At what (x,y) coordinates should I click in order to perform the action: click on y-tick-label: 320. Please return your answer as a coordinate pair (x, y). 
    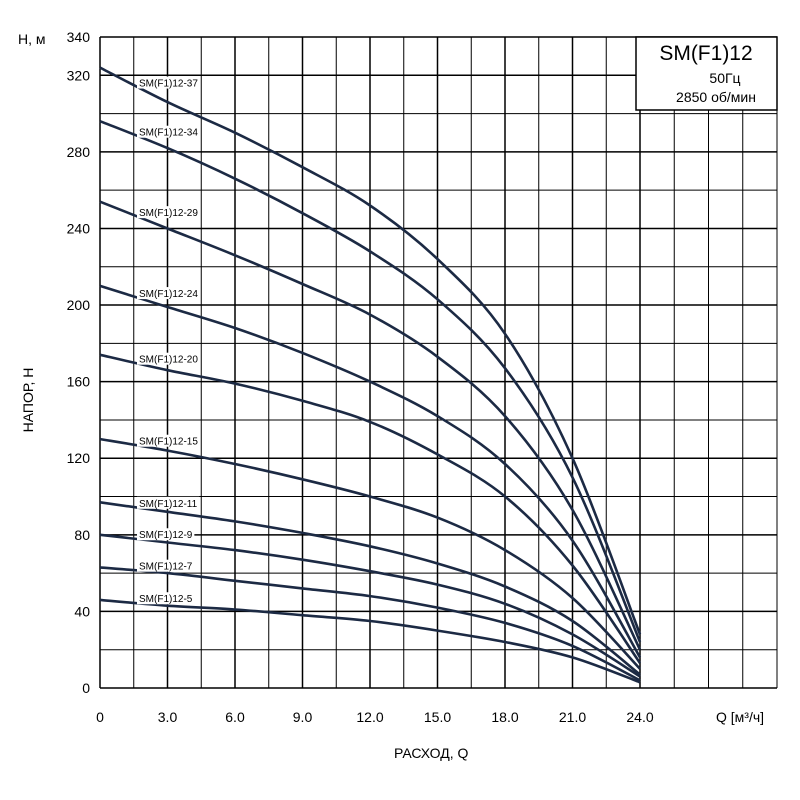
    Looking at the image, I should click on (79, 75).